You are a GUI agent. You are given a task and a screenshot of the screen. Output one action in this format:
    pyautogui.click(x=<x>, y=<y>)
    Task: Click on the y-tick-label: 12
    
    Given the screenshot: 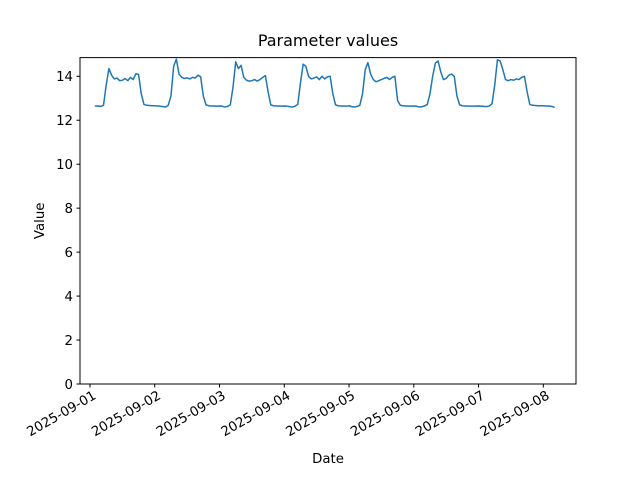 What is the action you would take?
    pyautogui.click(x=64, y=121)
    